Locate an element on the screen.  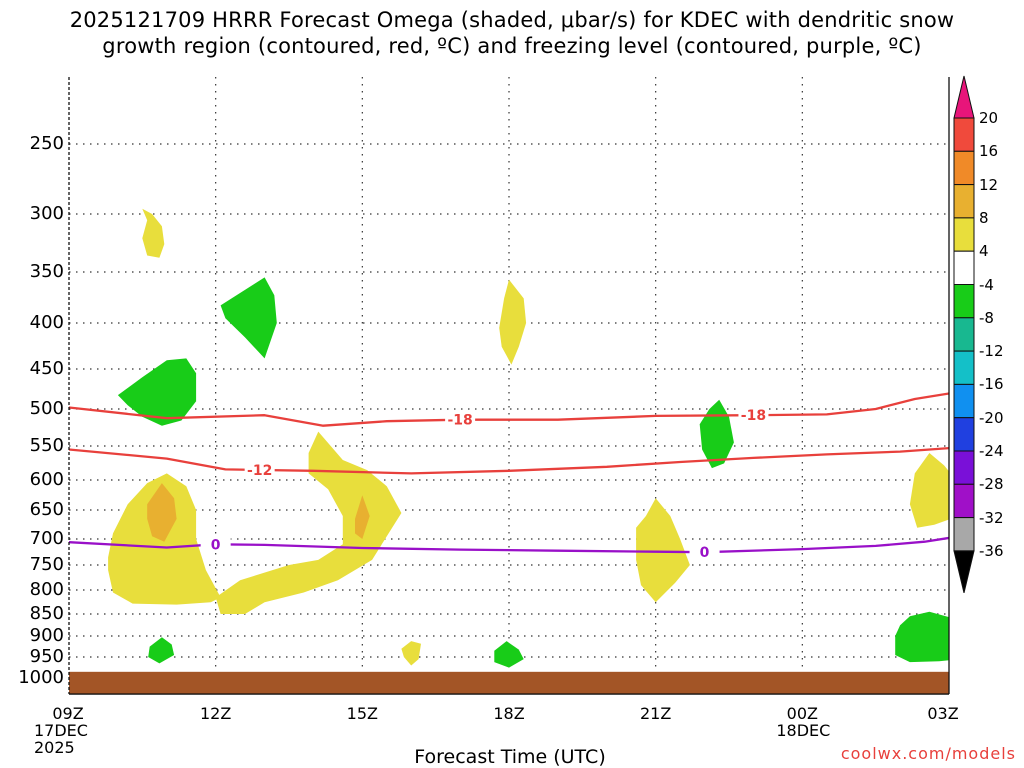
x-axis-label: Forecast Time (UTC) is located at coordinates (510, 757).